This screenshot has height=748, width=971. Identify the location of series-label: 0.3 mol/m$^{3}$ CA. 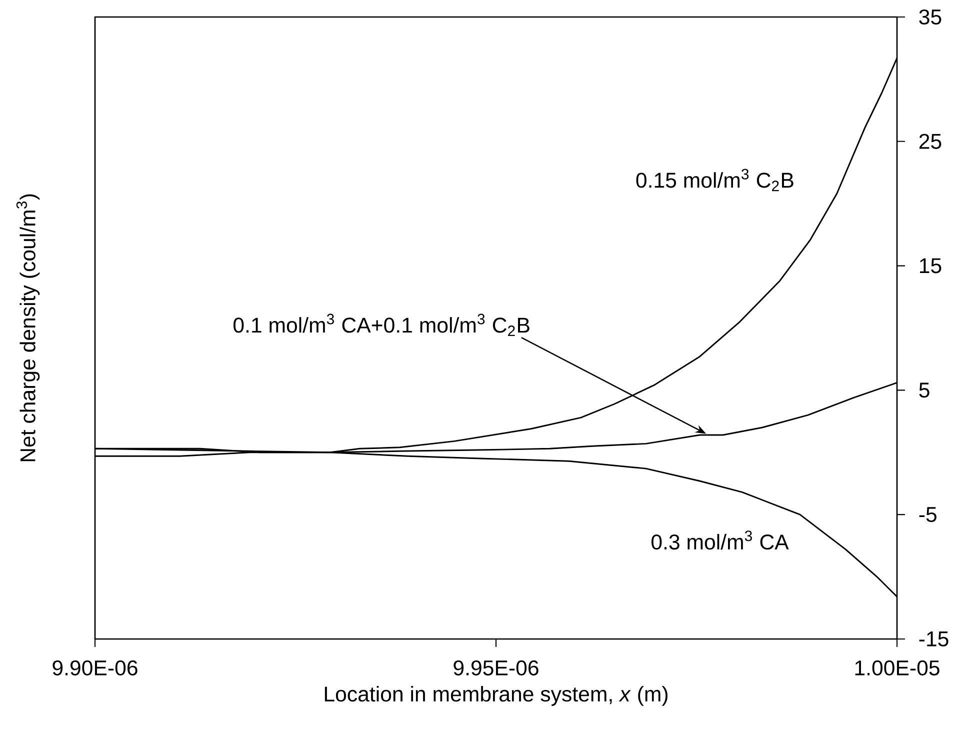
(720, 540).